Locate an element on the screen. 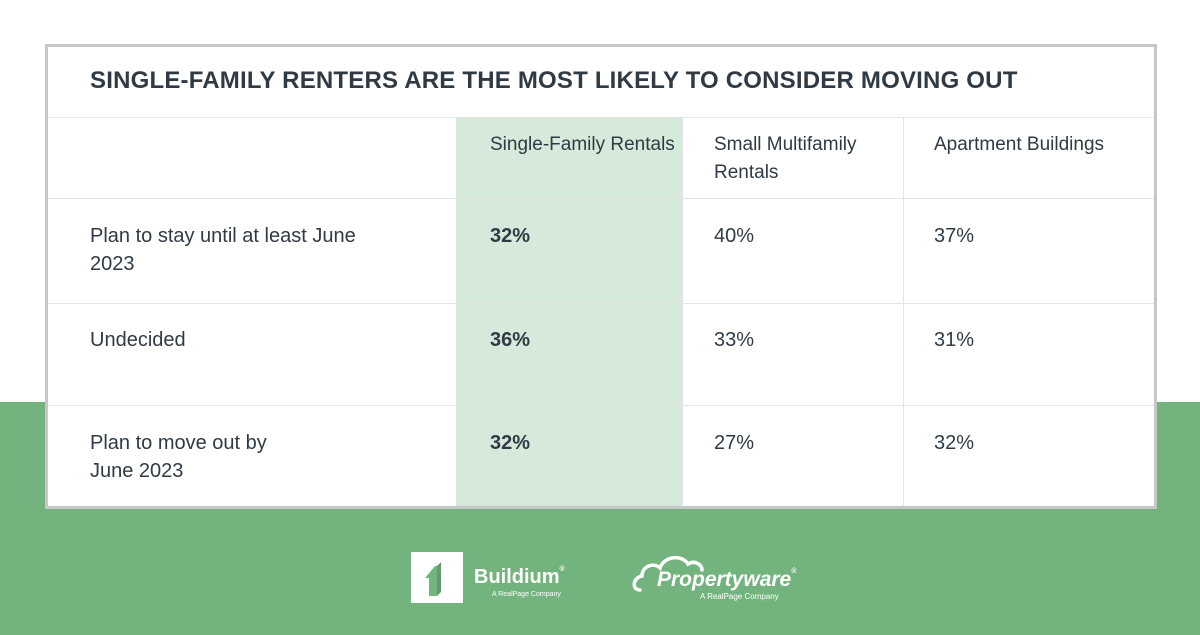 The image size is (1200, 635). buildium-logo-tagline: A RealPage Company is located at coordinates (526, 594).